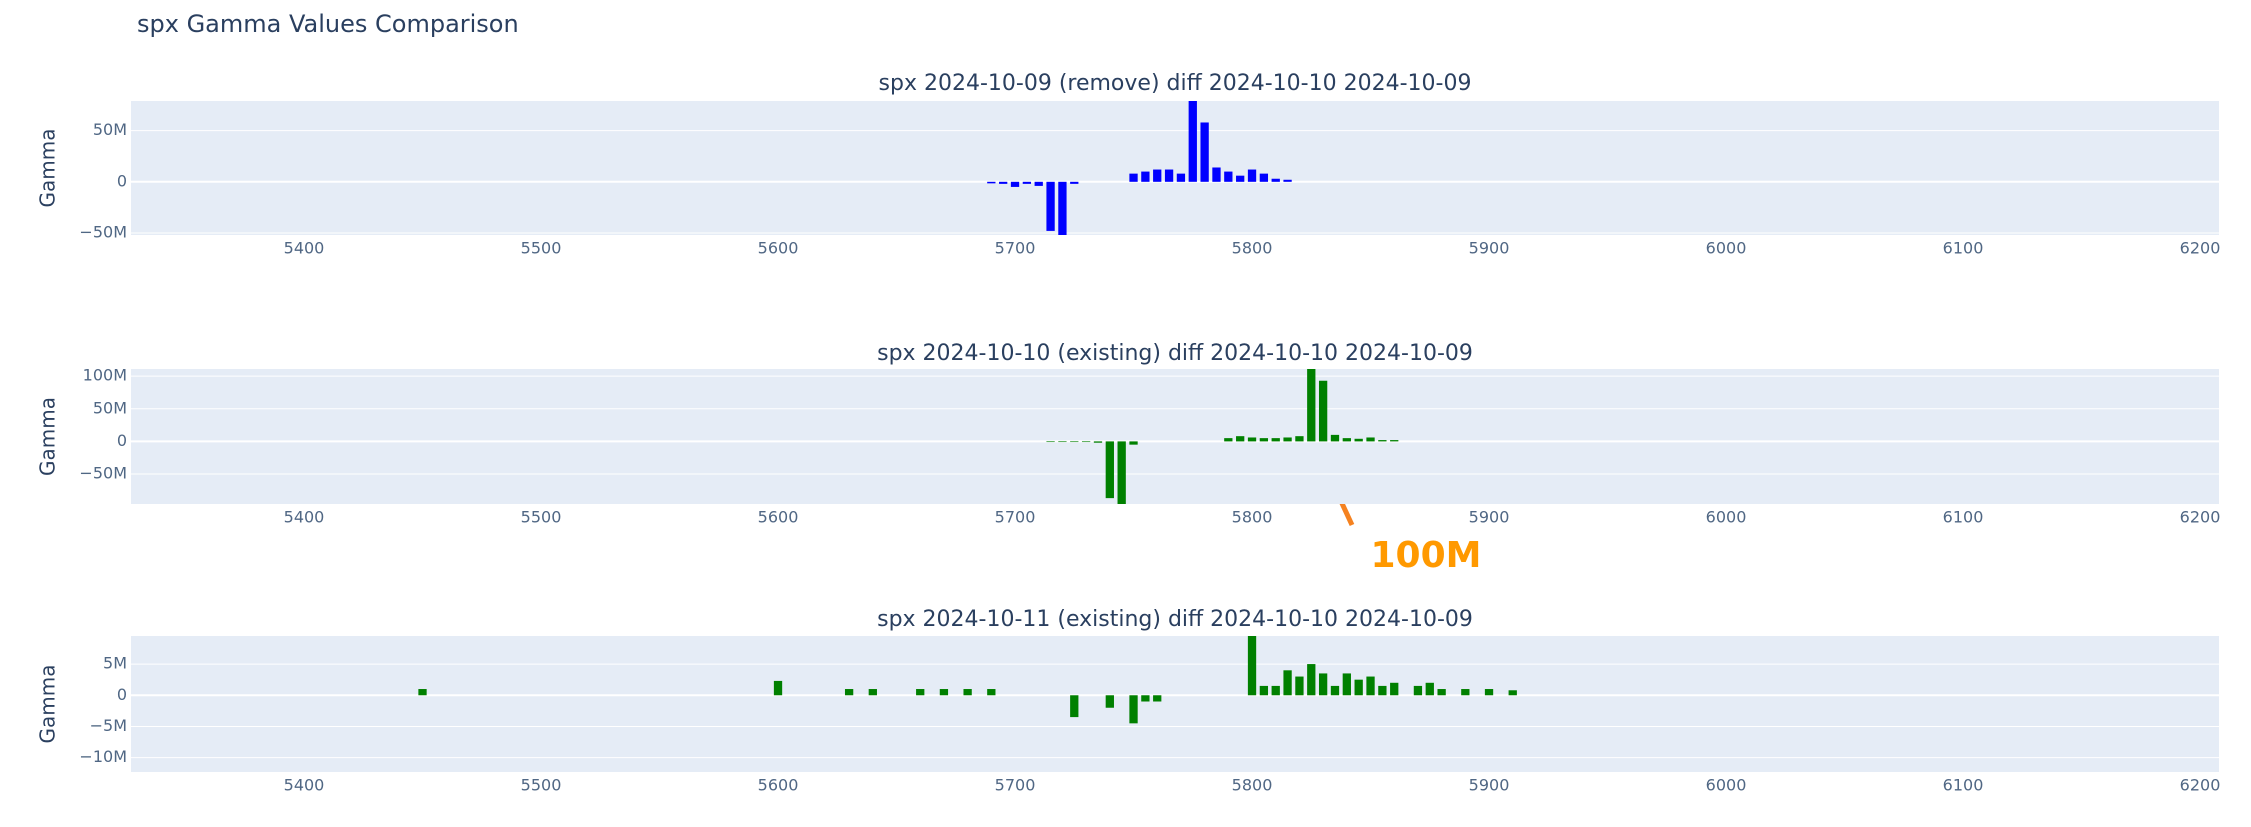  Describe the element at coordinates (328, 24) in the screenshot. I see `figure-title: spx Gamma Values Comparison` at that location.